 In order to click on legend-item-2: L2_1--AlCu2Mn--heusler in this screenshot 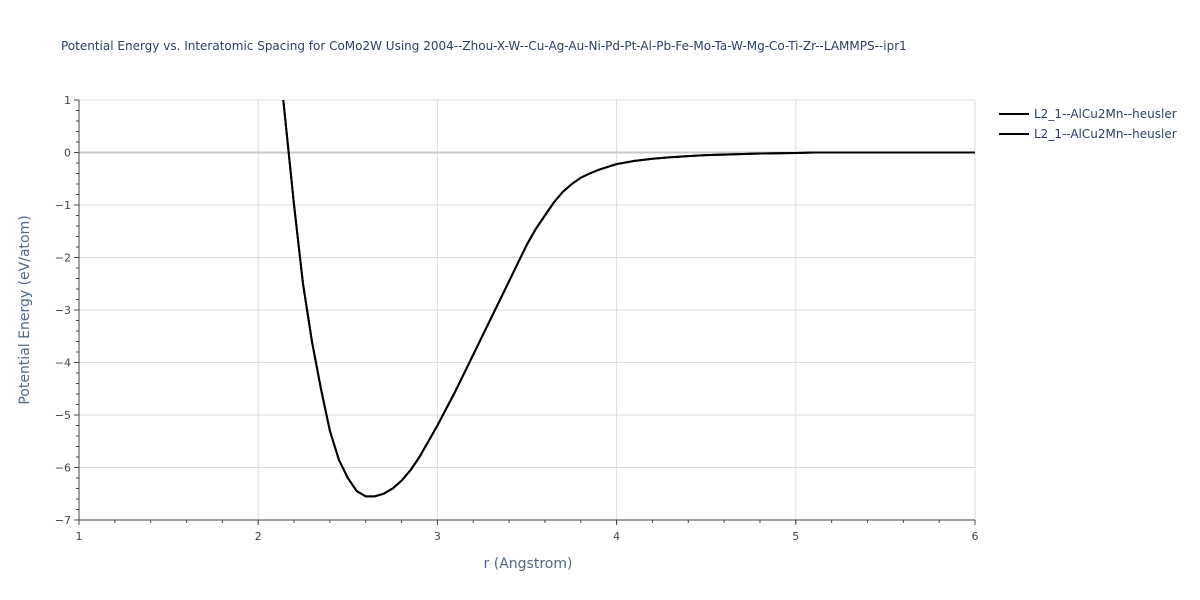, I will do `click(1088, 134)`.